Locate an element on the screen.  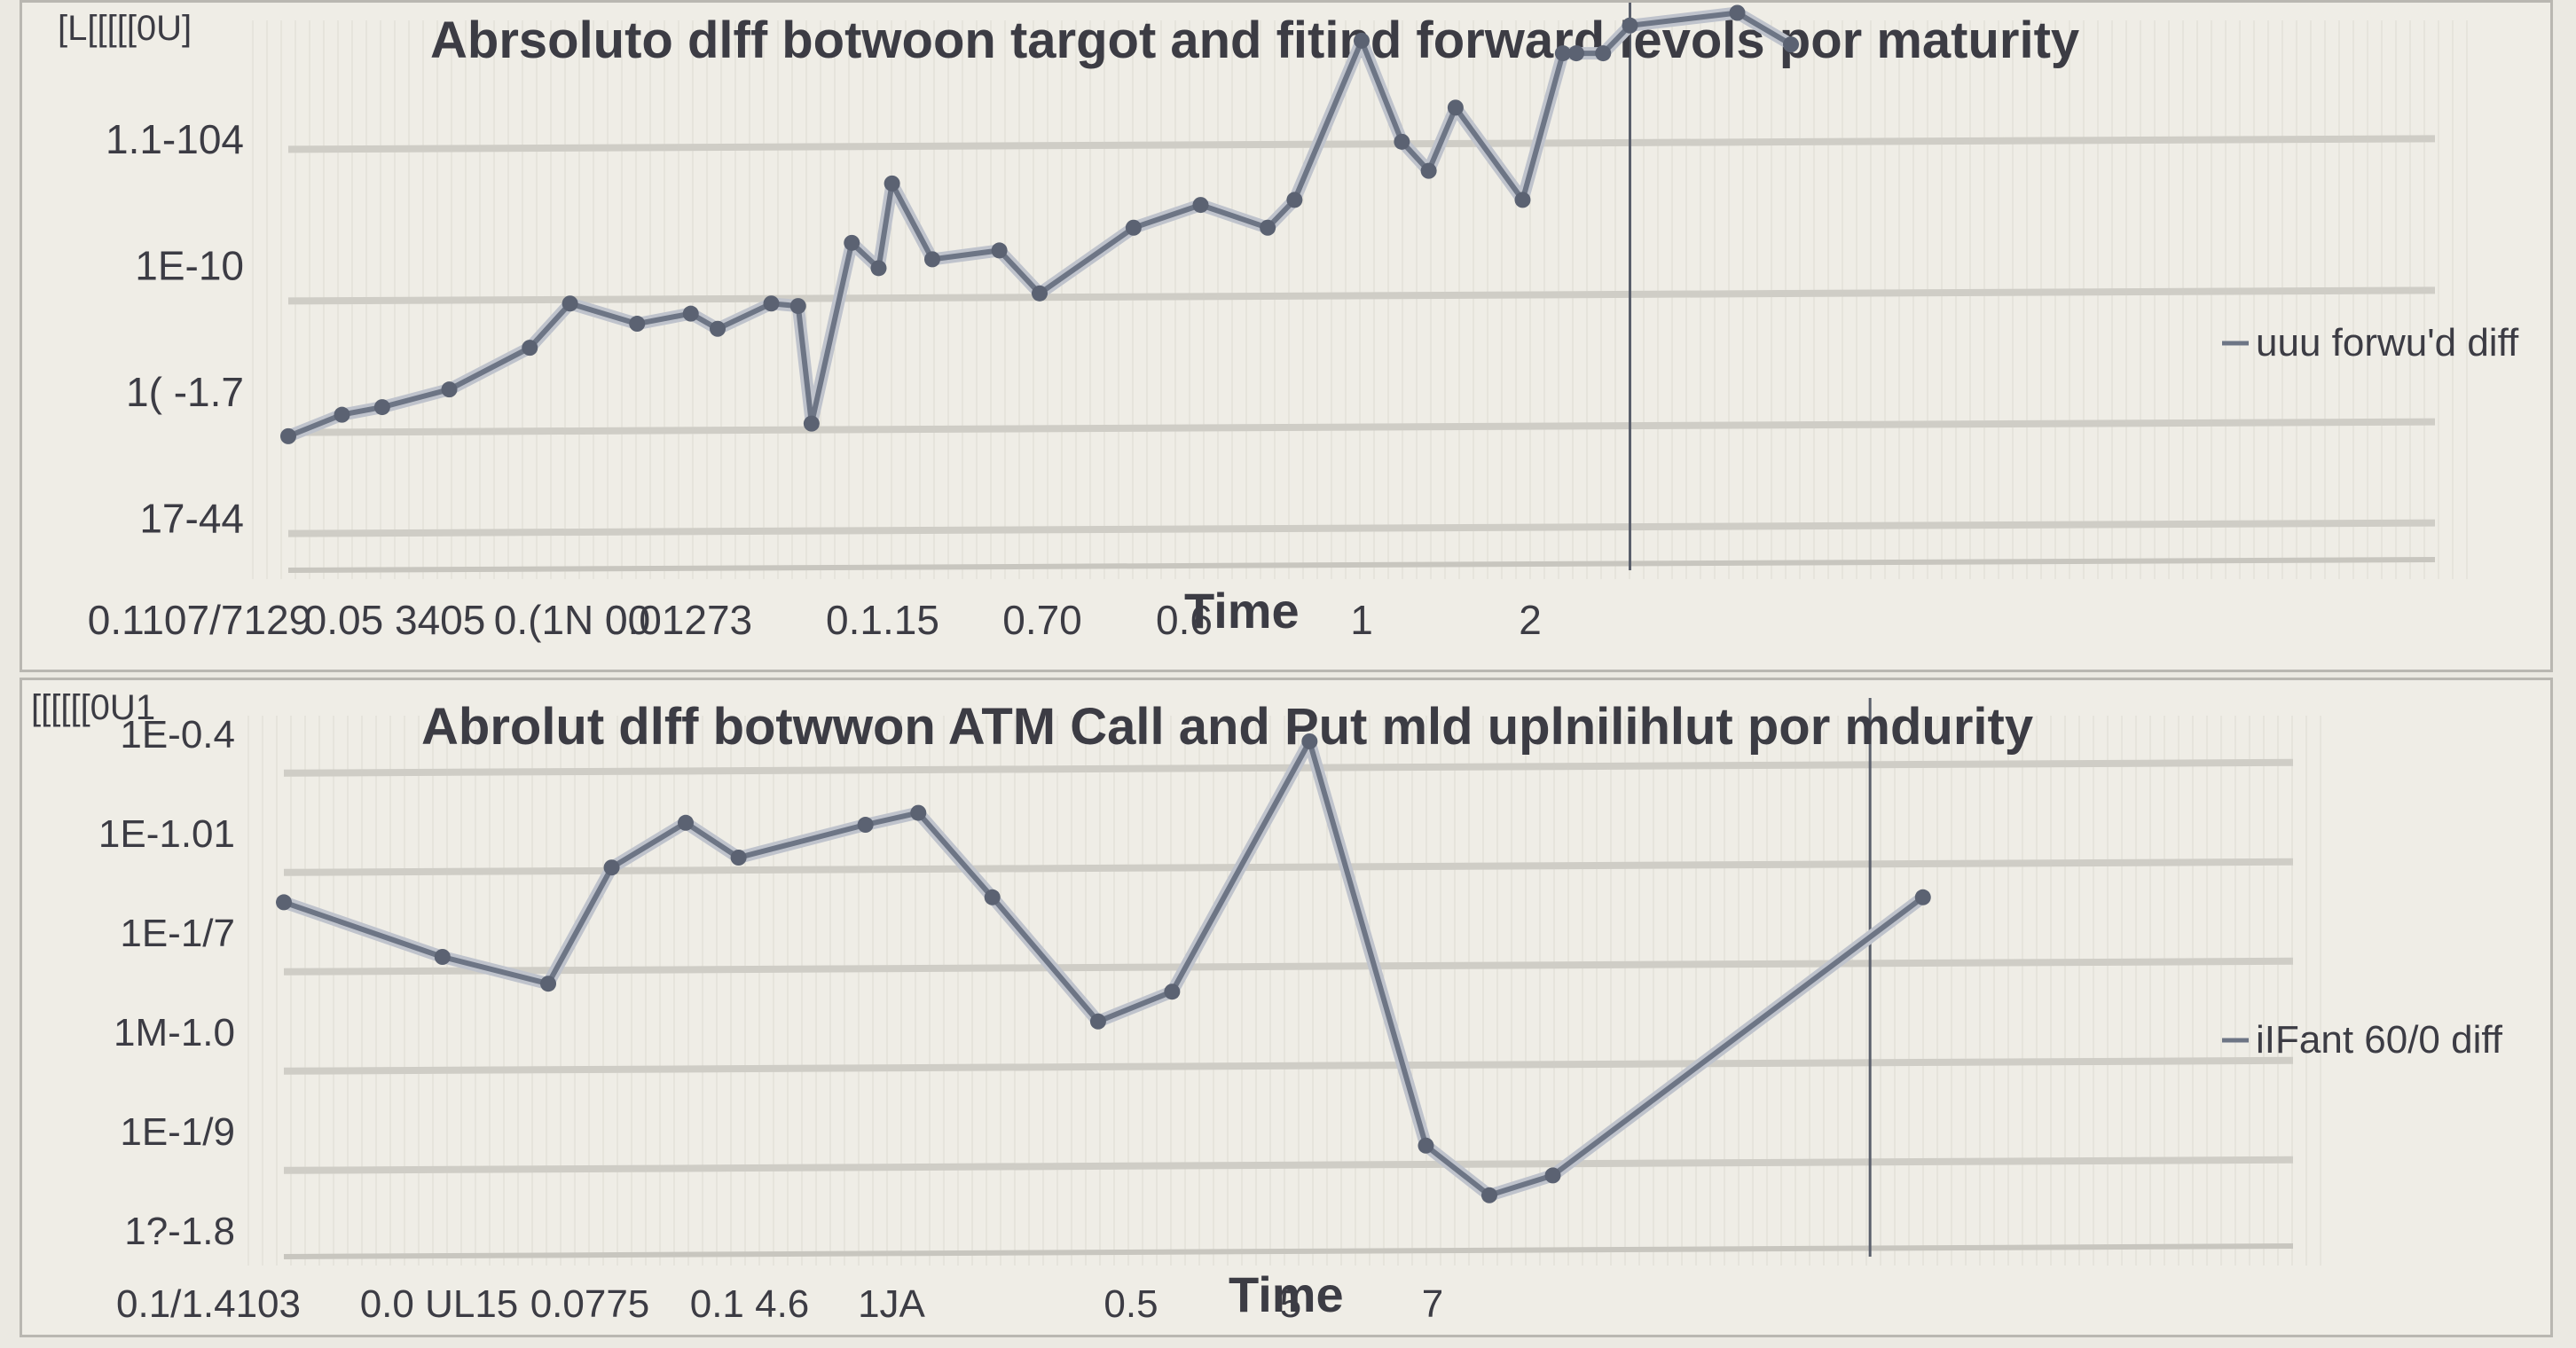
y-tick-label: 1E-10 is located at coordinates (189, 266).